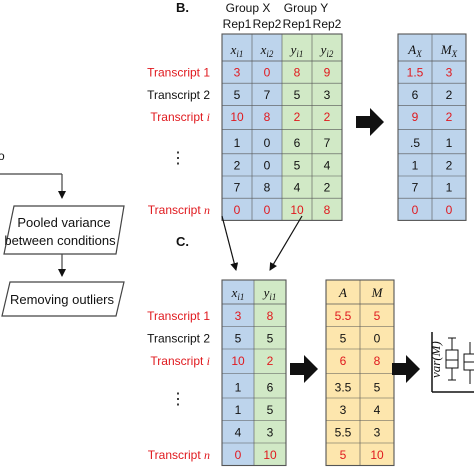  I want to click on replicate-labels: Rep1 Rep2 Rep1 Rep2, so click(282, 24).